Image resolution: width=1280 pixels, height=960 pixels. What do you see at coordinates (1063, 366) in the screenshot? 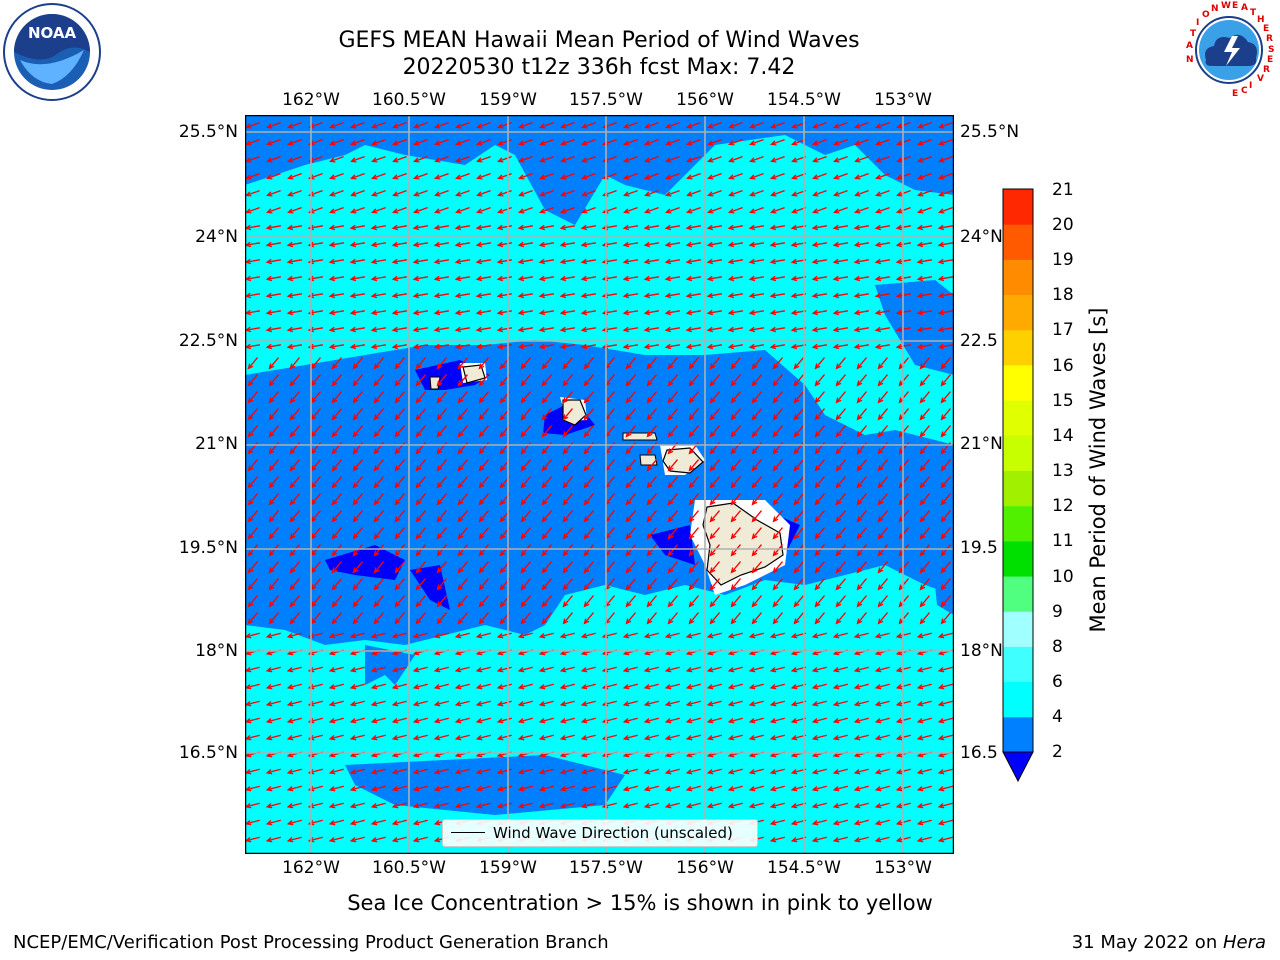
I see `colorbar-tick: 16` at bounding box center [1063, 366].